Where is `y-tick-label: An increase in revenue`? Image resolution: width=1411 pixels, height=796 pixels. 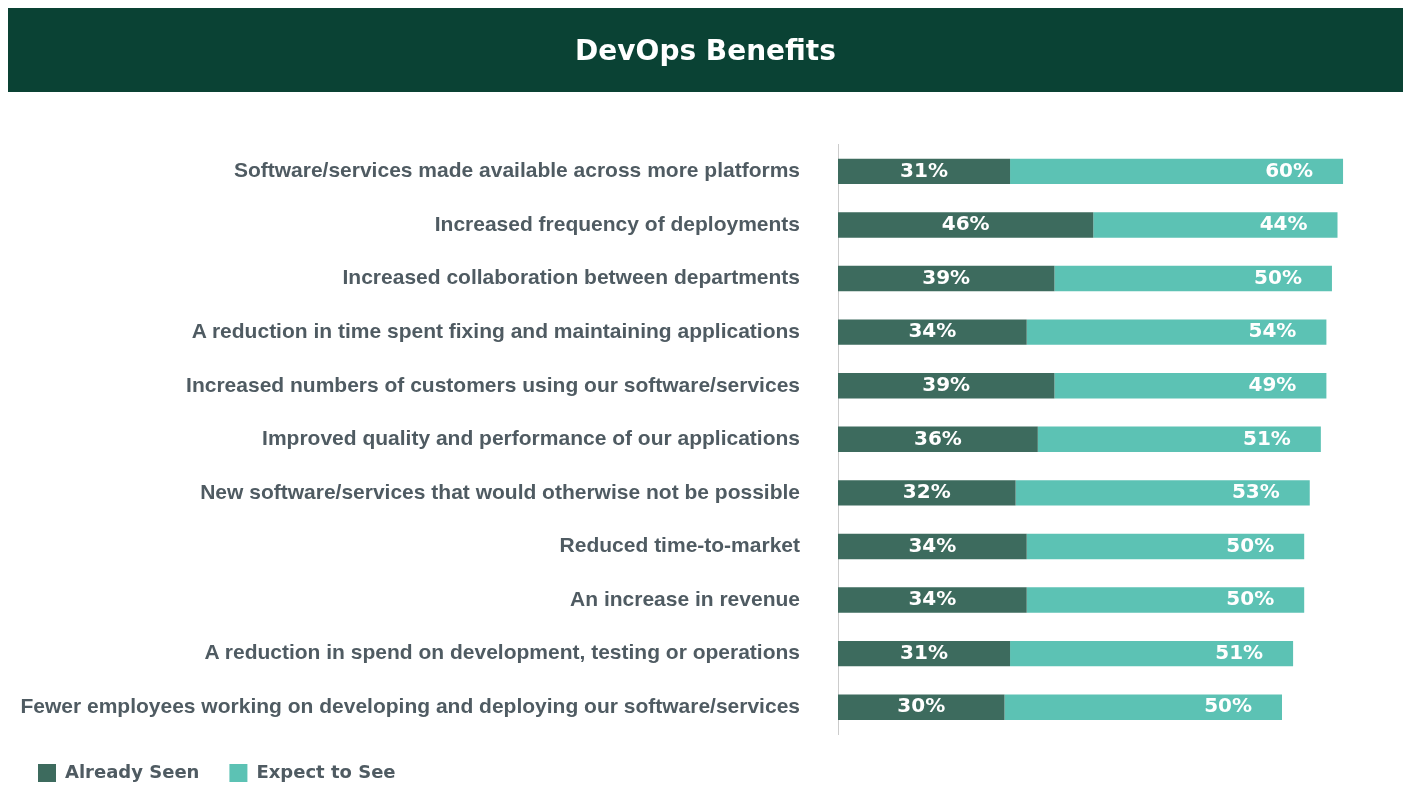 y-tick-label: An increase in revenue is located at coordinates (685, 598).